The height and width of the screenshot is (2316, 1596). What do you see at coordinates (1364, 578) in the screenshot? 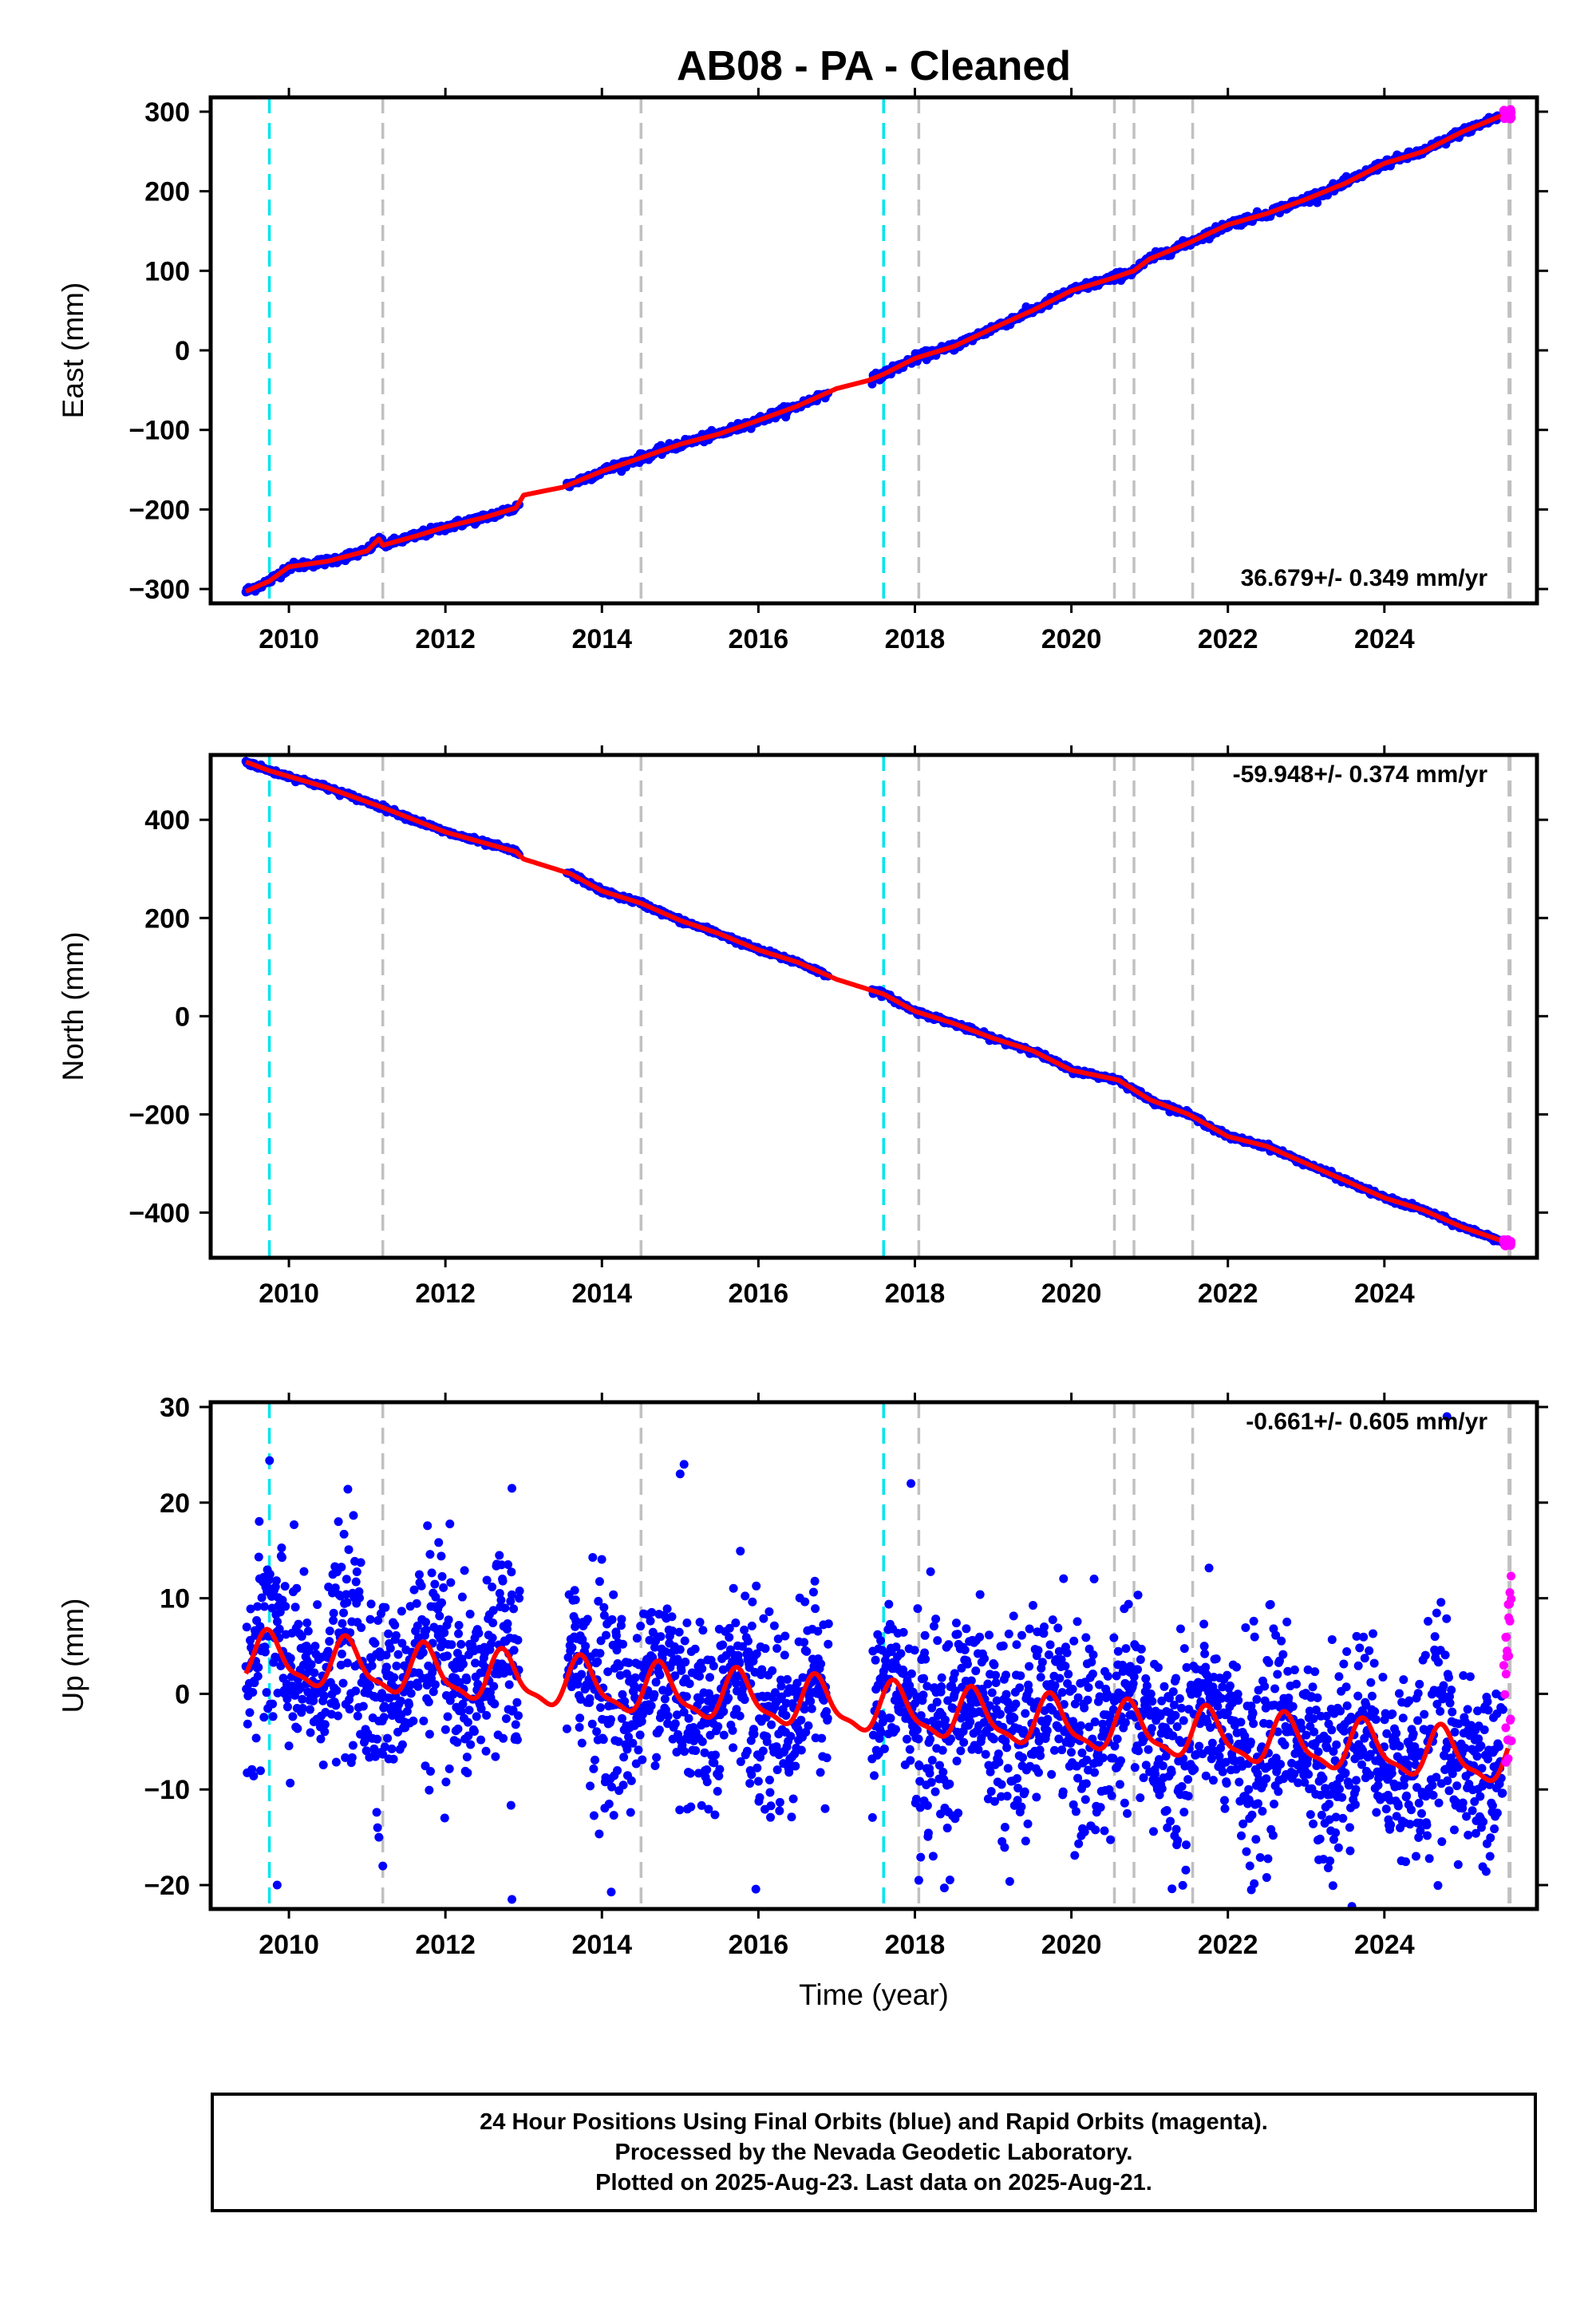
I see `rate-annotation: 36.679+/- 0.349 mm/yr` at bounding box center [1364, 578].